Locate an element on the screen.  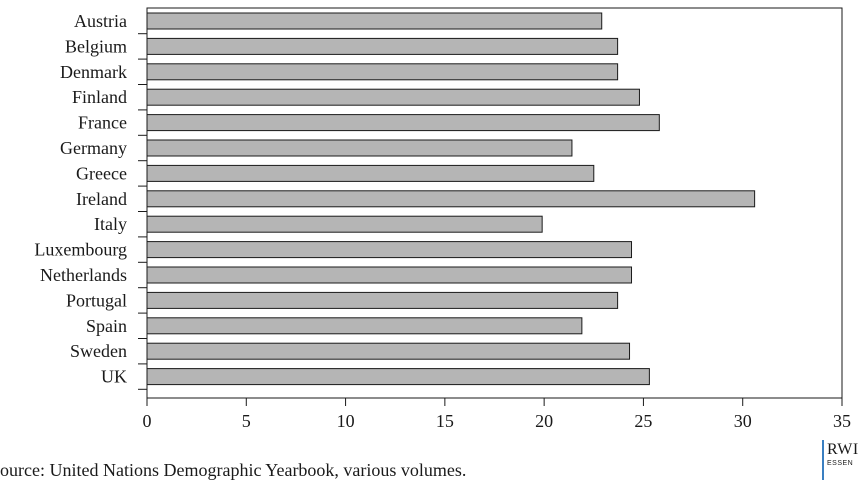
rwi-logo: RWI ESSEN is located at coordinates (841, 460).